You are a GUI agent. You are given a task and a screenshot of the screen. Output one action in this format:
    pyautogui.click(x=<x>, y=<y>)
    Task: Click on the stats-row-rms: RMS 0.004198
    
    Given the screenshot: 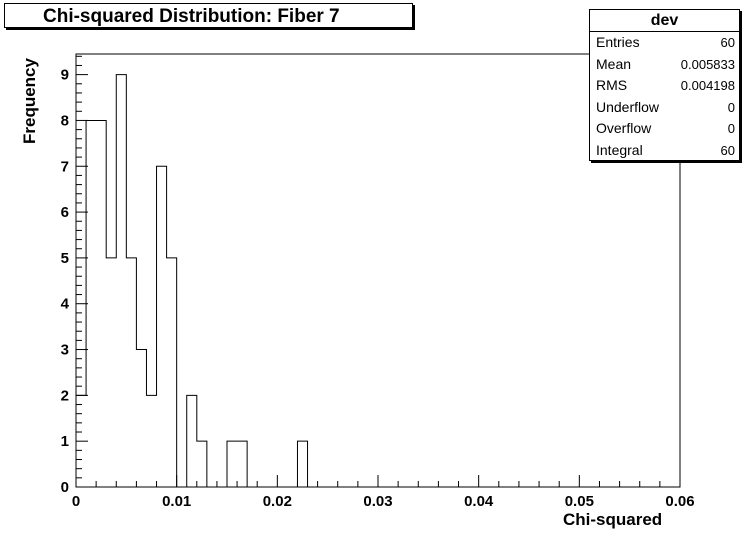 What is the action you would take?
    pyautogui.click(x=664, y=86)
    